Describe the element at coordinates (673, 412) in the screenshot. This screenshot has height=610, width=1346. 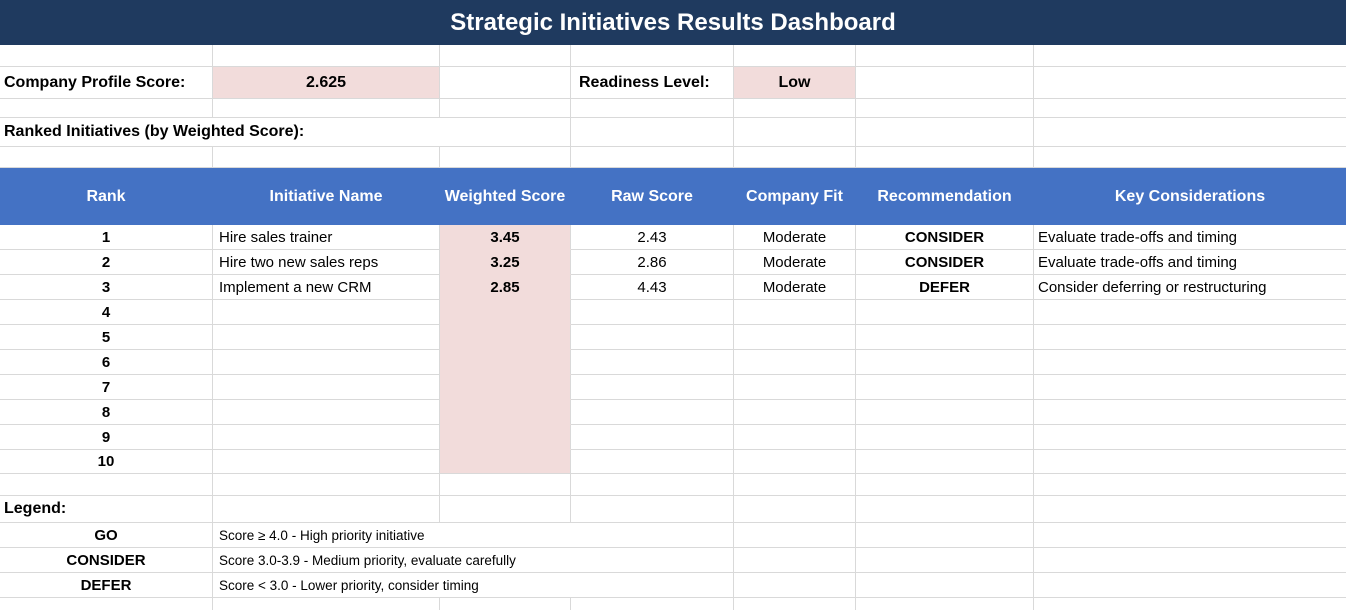
I see `table-row: 8` at that location.